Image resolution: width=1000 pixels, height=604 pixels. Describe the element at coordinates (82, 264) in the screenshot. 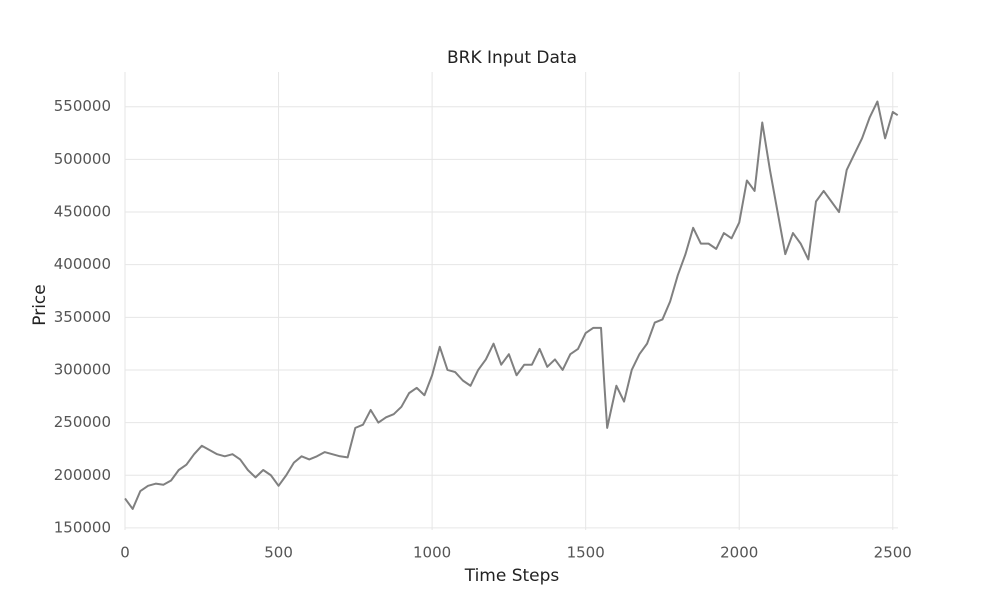

I see `y-tick-label: 400000` at that location.